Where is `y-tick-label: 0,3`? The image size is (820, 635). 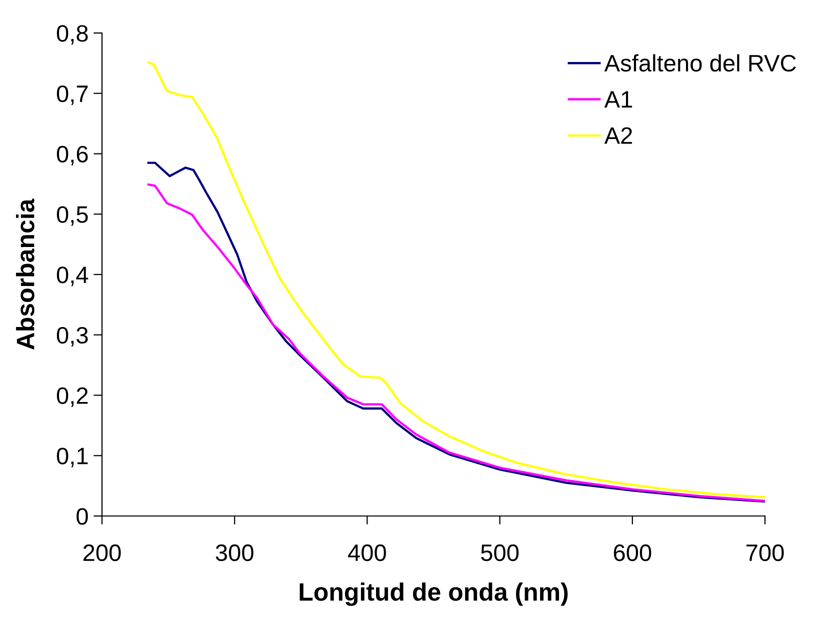 y-tick-label: 0,3 is located at coordinates (72, 336).